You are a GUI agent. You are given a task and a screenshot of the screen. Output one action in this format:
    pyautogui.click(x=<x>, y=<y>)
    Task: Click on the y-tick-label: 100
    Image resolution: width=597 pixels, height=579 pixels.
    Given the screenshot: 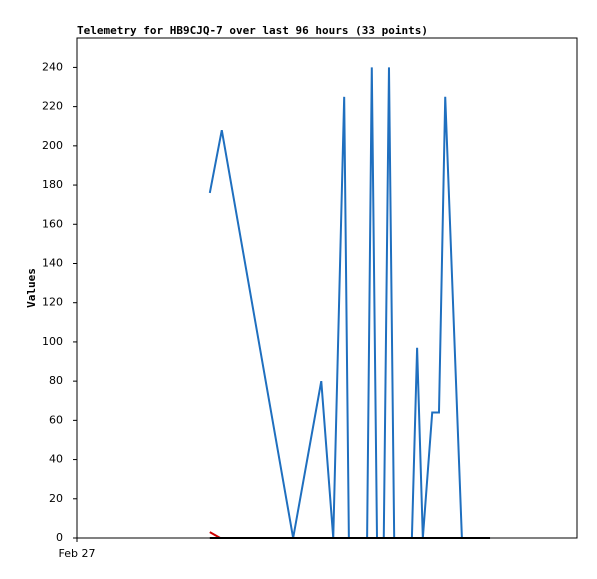 What is the action you would take?
    pyautogui.click(x=52, y=341)
    